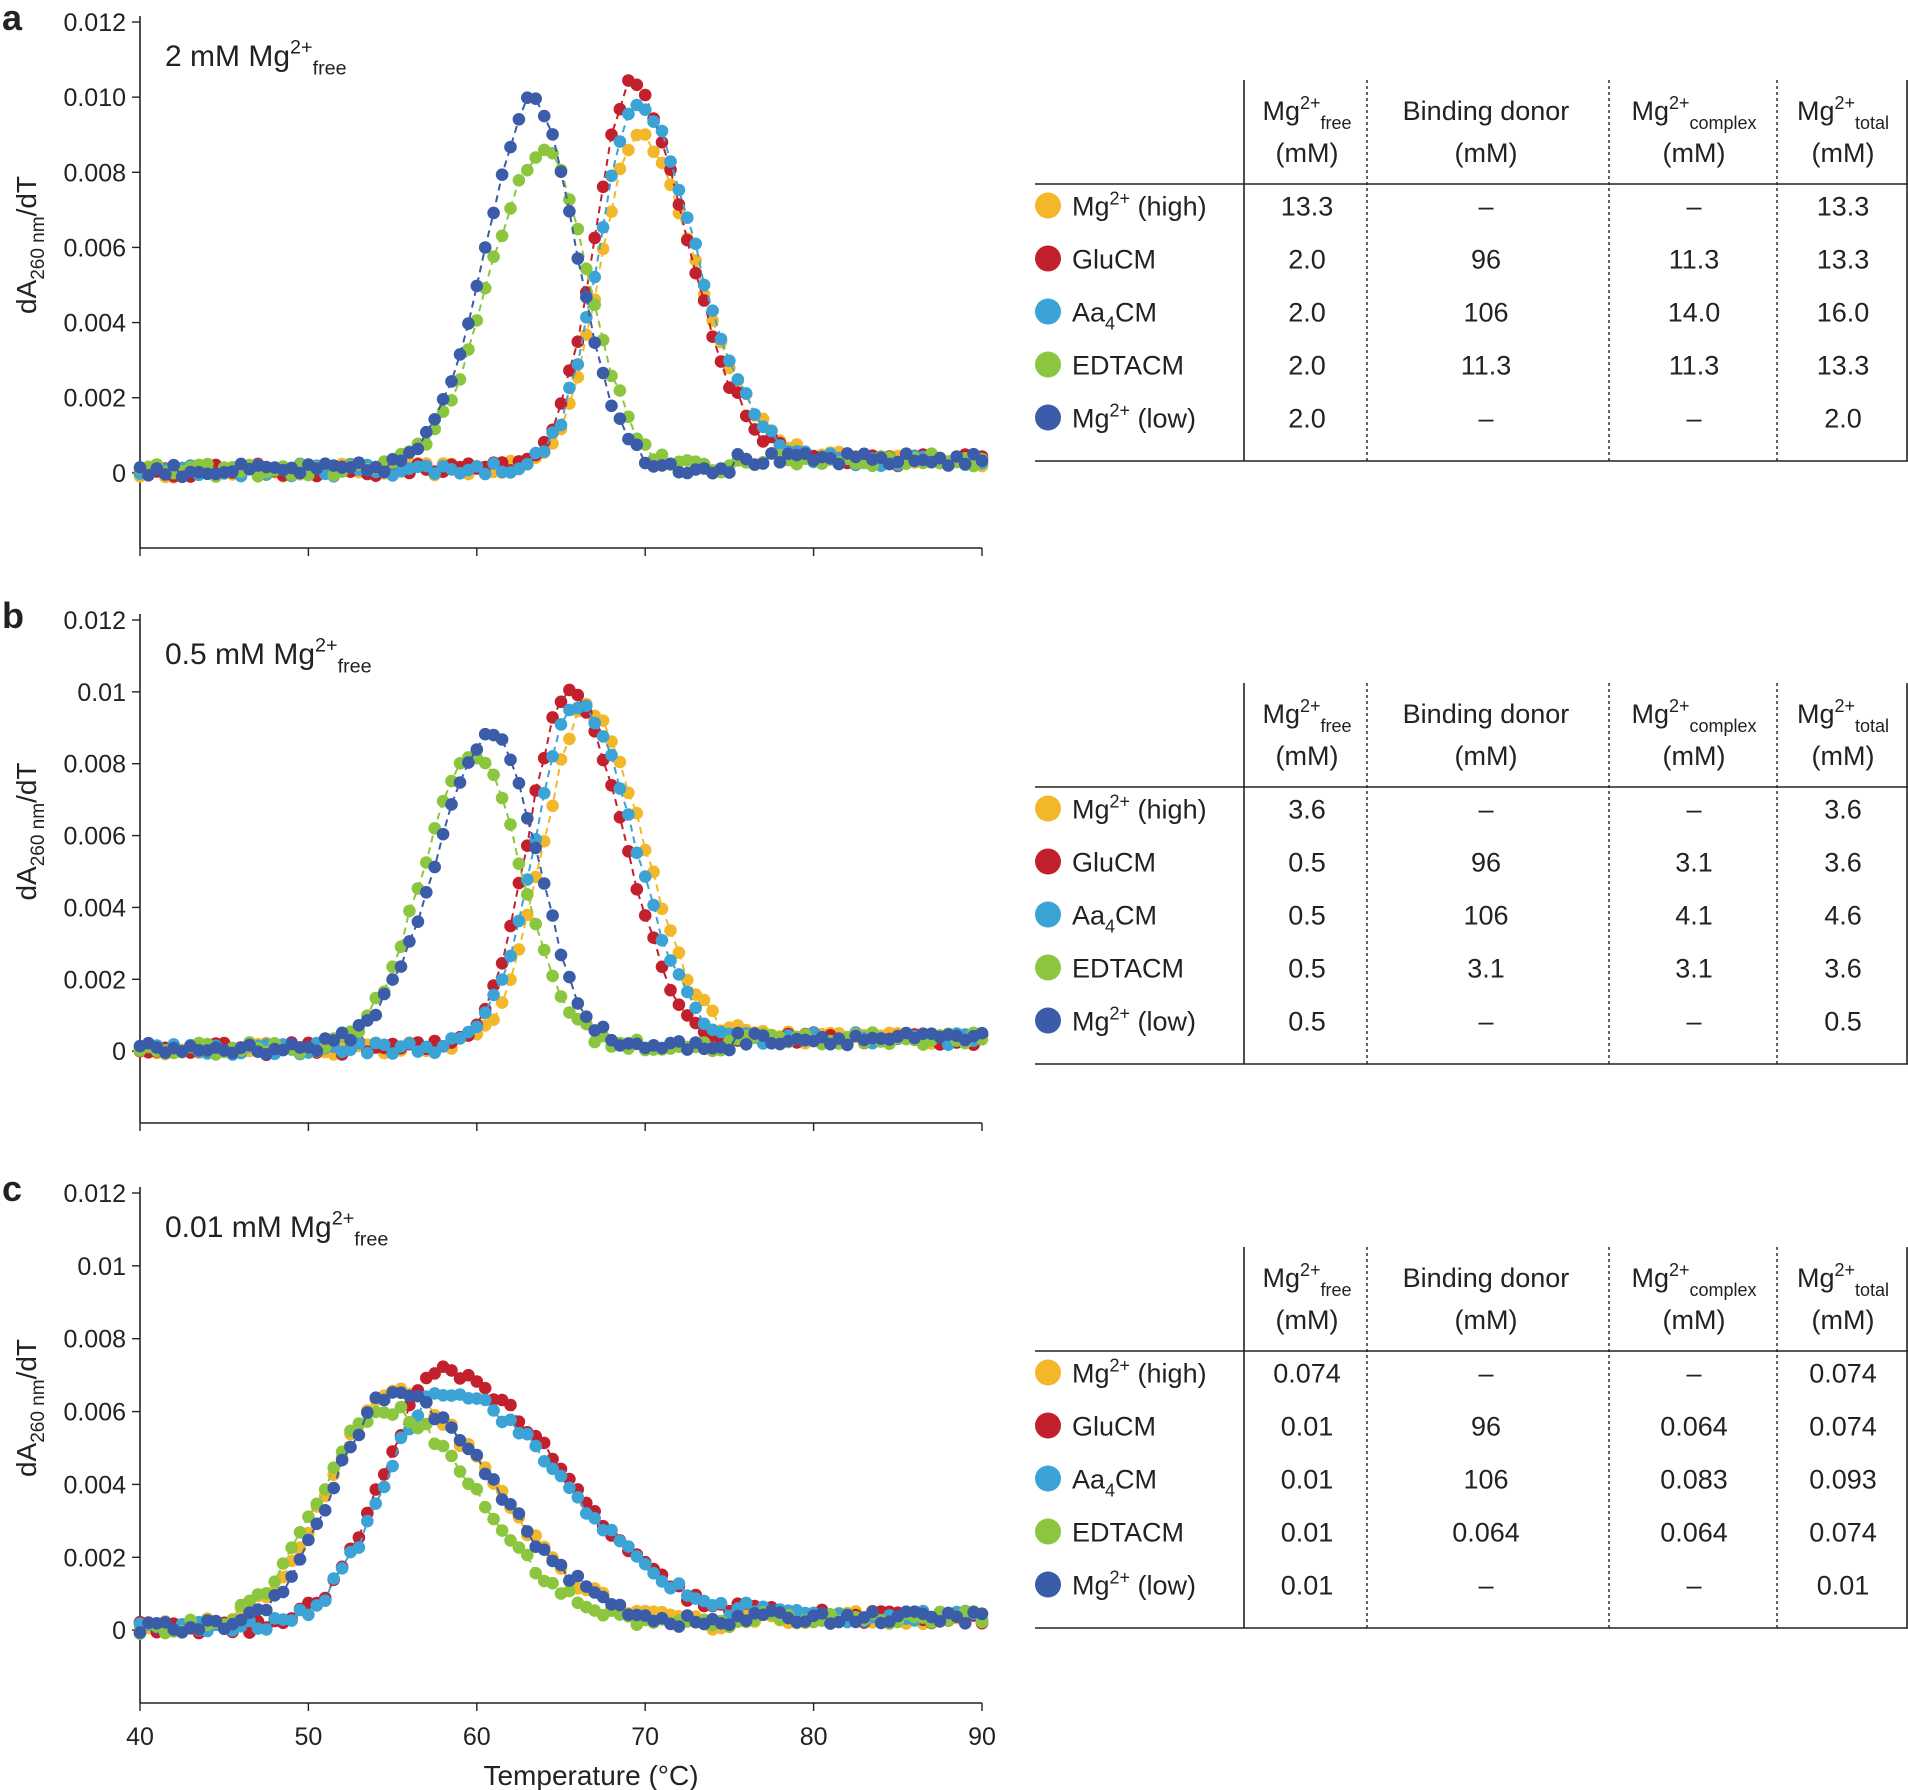 Image resolution: width=1908 pixels, height=1790 pixels. I want to click on row-label-main: Mg, so click(1091, 810).